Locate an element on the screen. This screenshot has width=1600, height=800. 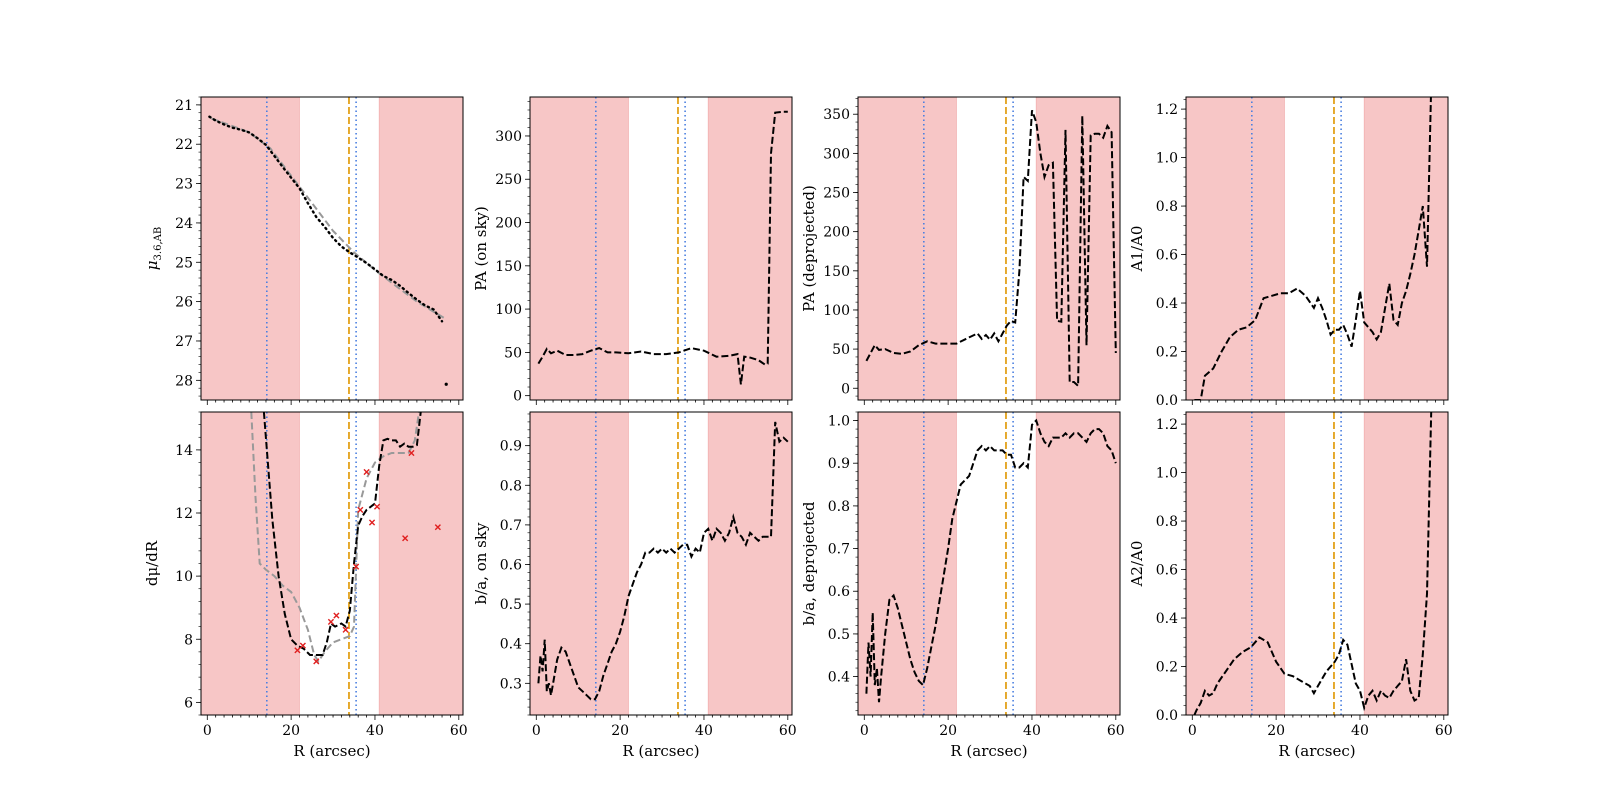
x-tick-label: 20 is located at coordinates (948, 731).